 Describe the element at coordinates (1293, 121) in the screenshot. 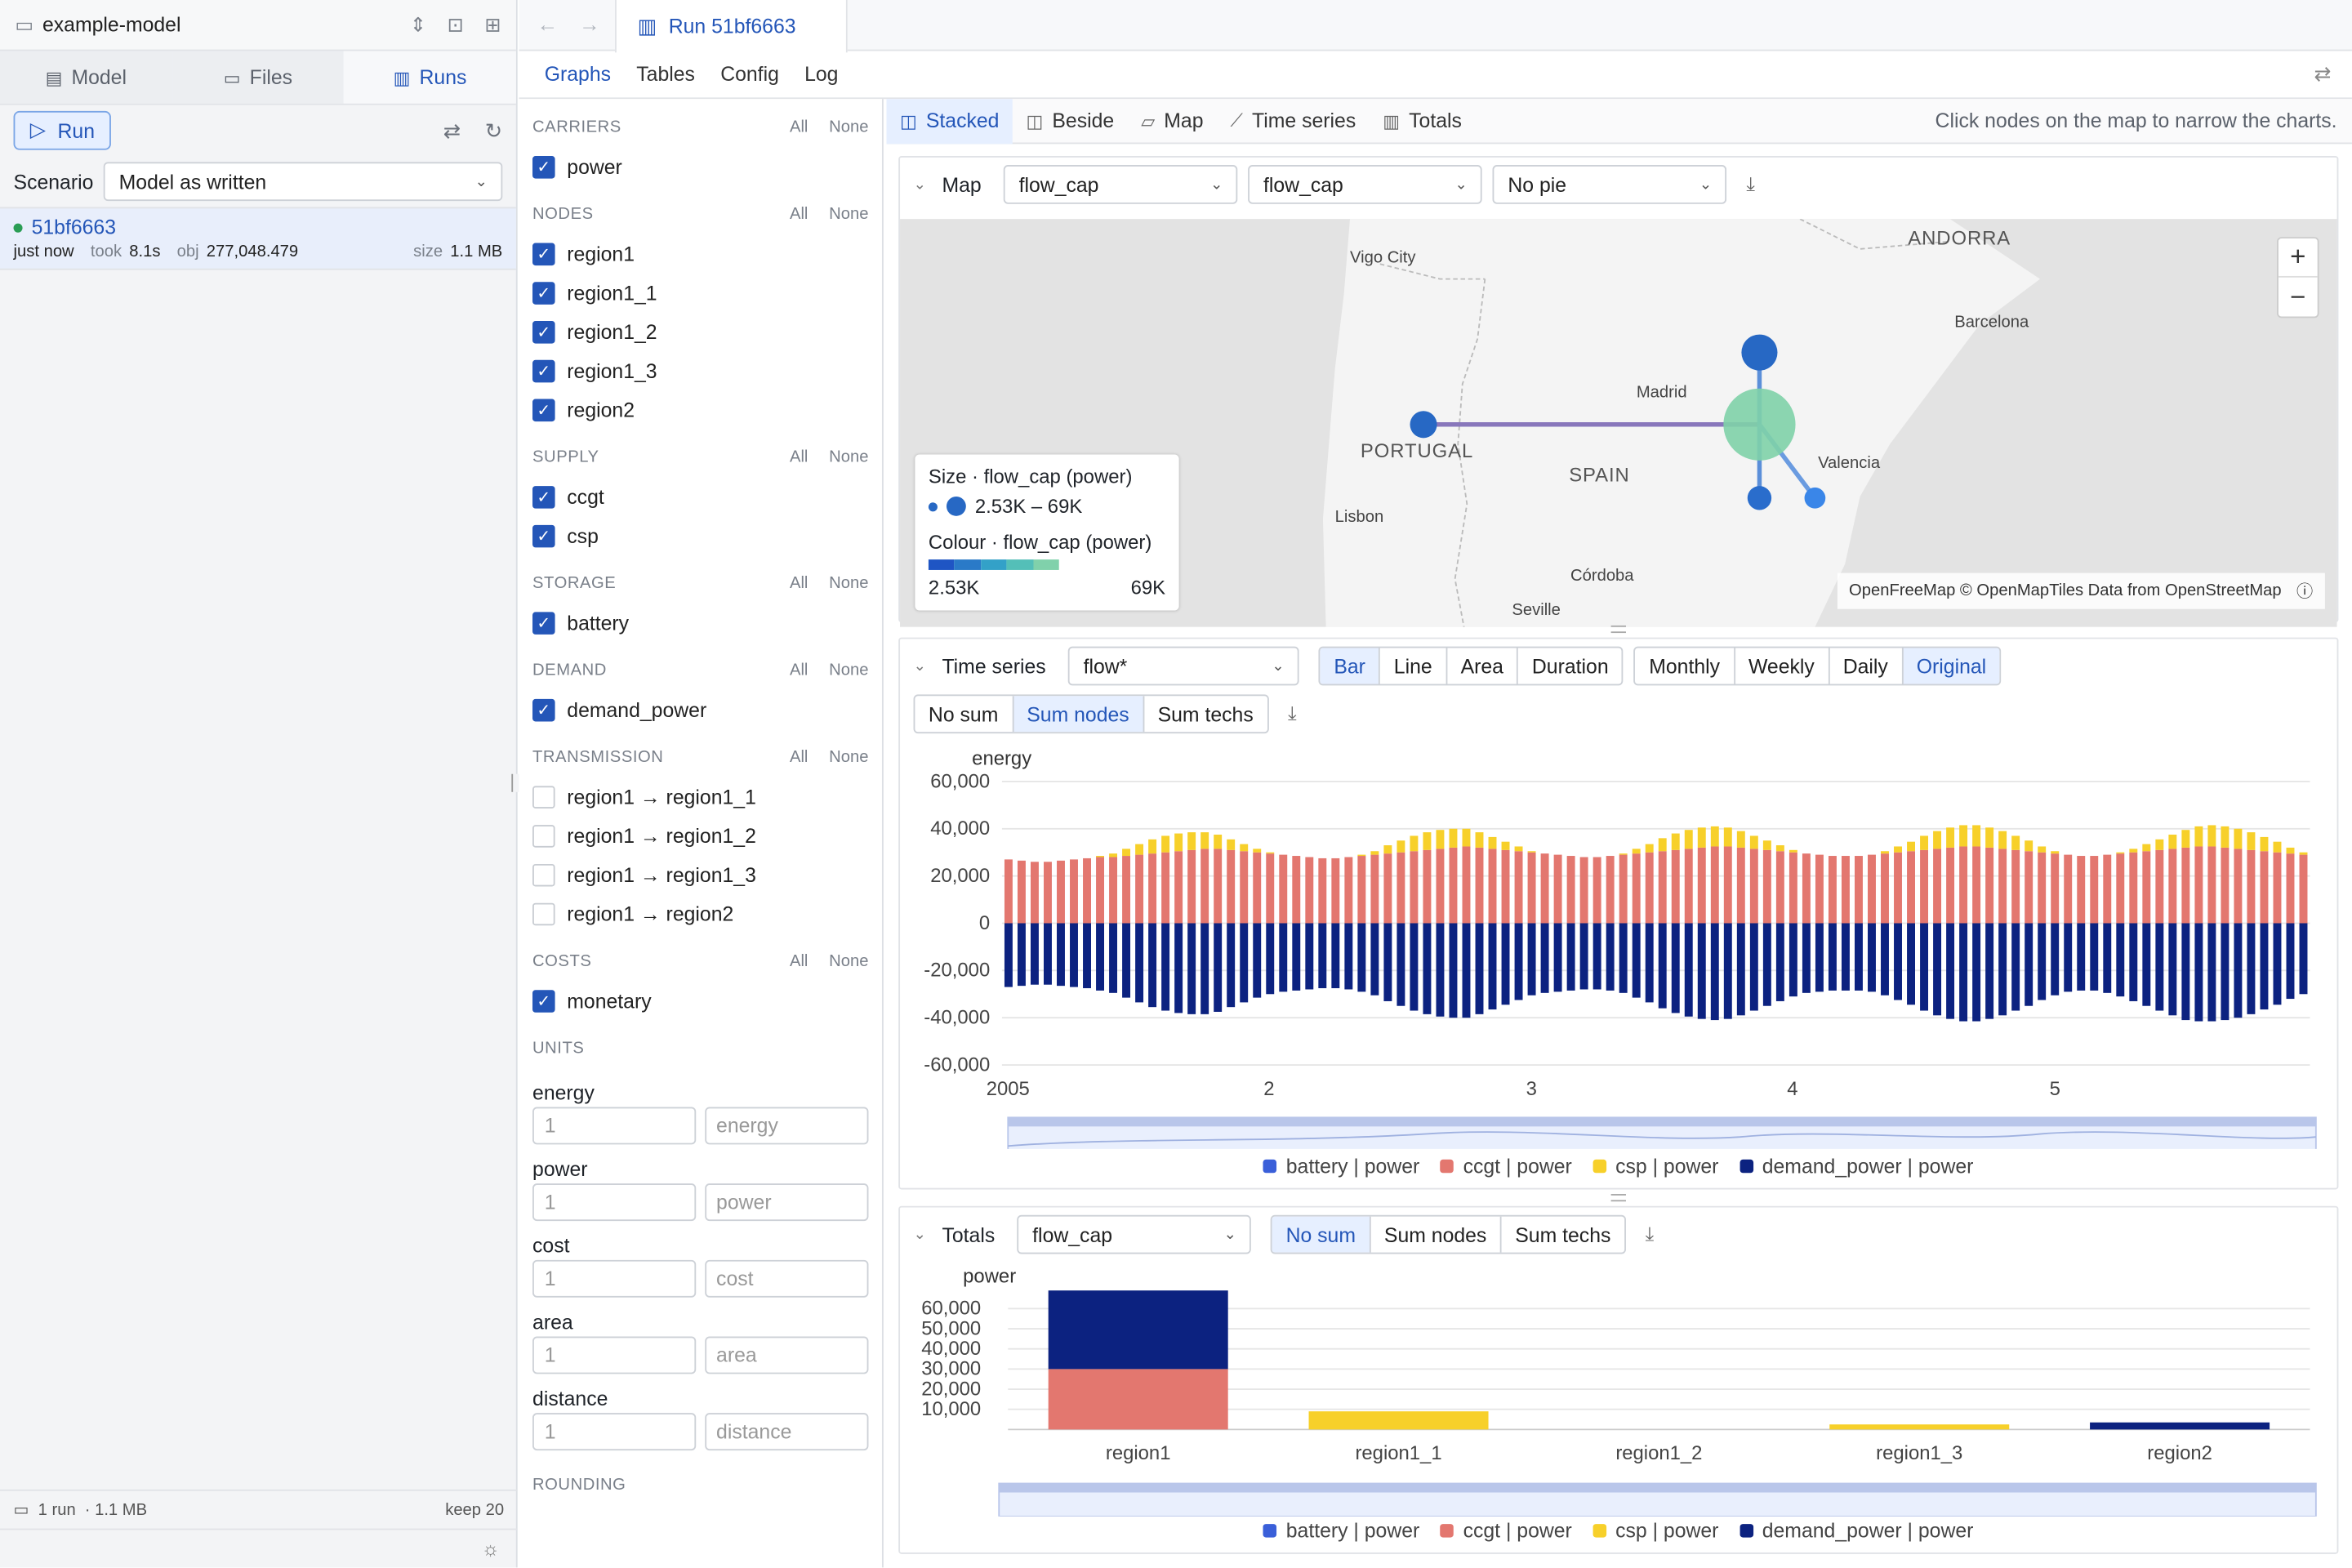

I see `view-time-series: ⟋ Time series` at that location.